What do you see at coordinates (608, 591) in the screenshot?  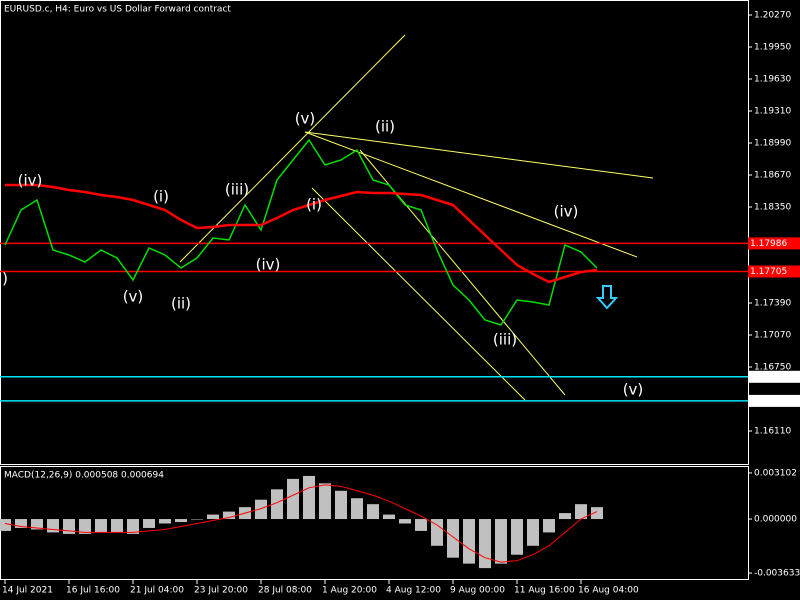 I see `x-tick-label: 16 Aug 04:00` at bounding box center [608, 591].